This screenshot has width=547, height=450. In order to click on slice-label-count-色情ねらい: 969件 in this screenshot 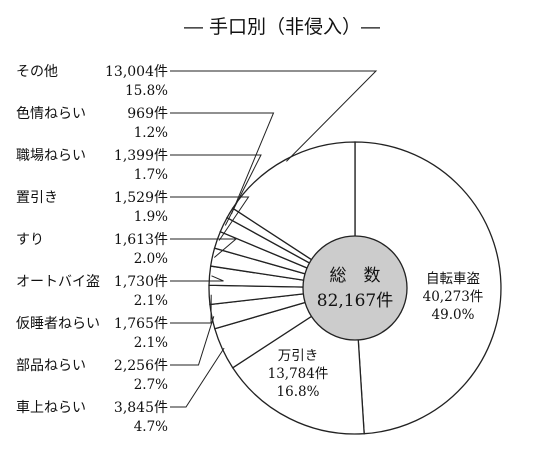, I will do `click(147, 114)`.